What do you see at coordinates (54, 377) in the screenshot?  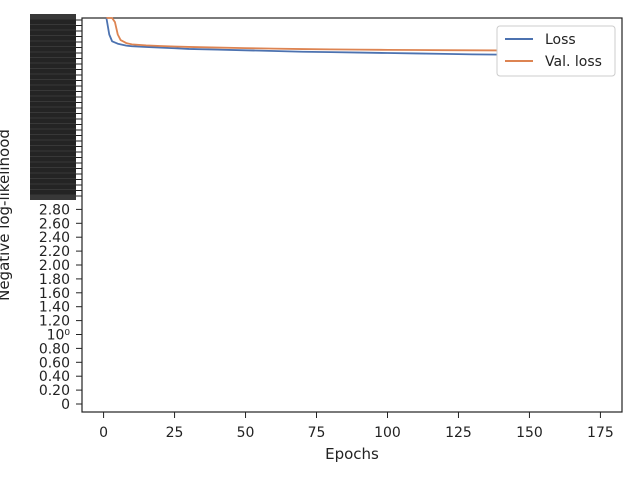 I see `y-tick-label: 0.40` at bounding box center [54, 377].